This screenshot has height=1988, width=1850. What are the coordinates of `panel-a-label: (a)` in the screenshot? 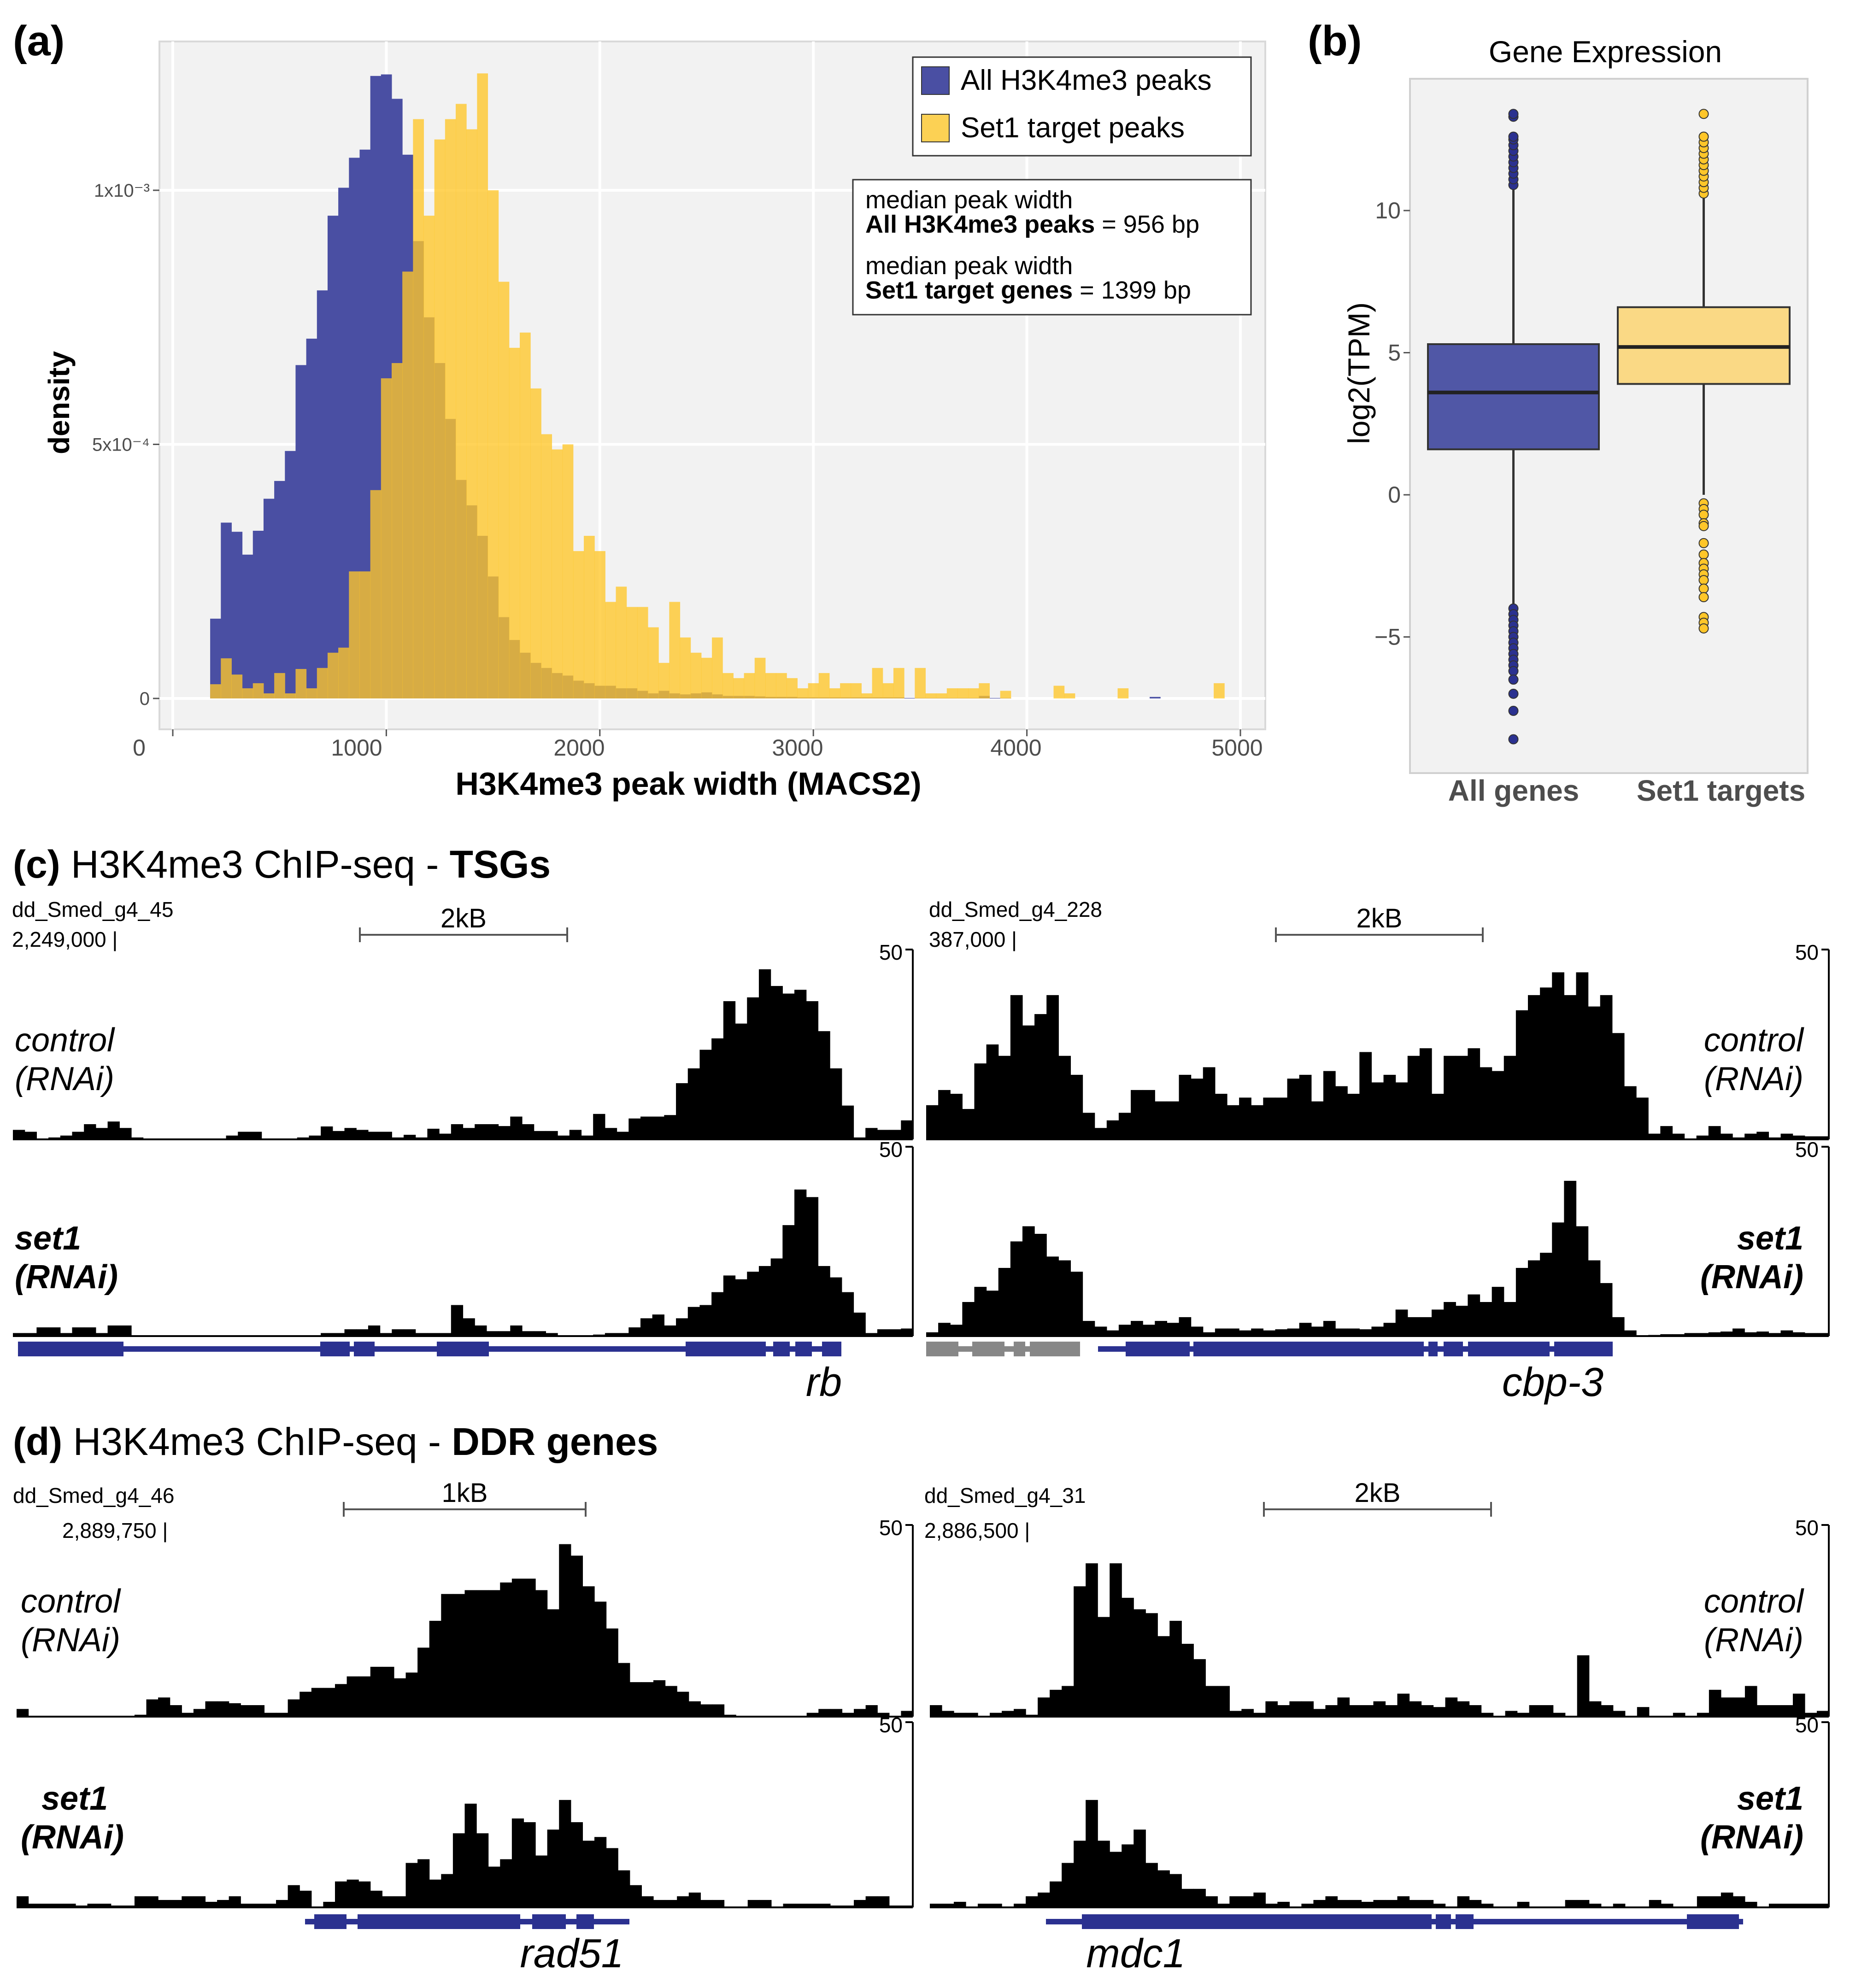 It's located at (39, 42).